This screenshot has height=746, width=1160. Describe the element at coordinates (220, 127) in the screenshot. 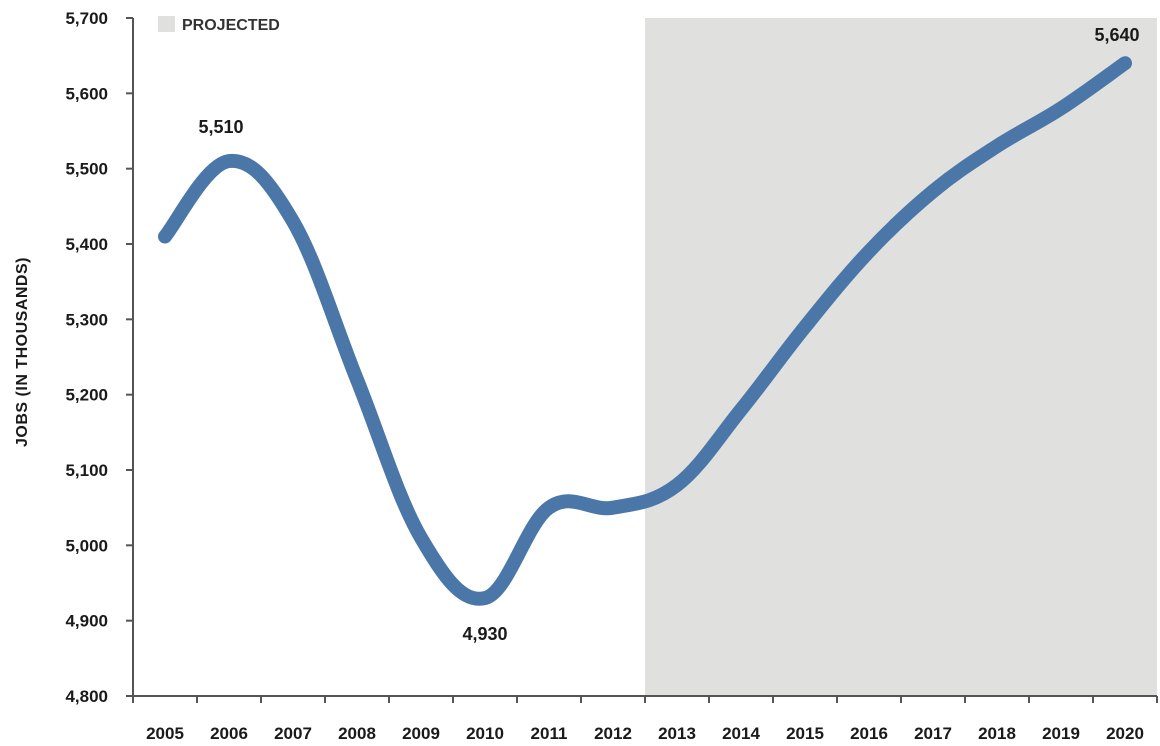

I see `data-label: 5,510` at that location.